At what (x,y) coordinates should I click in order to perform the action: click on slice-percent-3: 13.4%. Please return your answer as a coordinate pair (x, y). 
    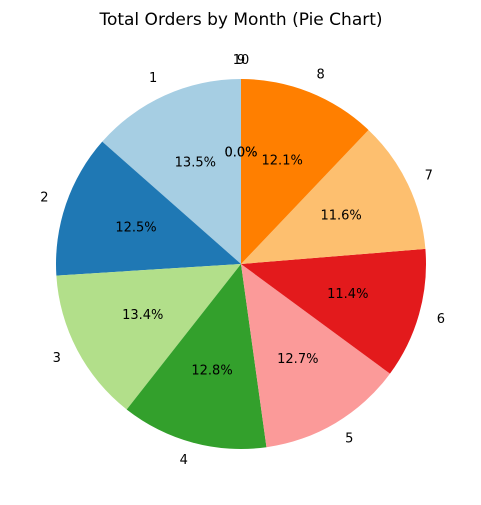
    Looking at the image, I should click on (142, 315).